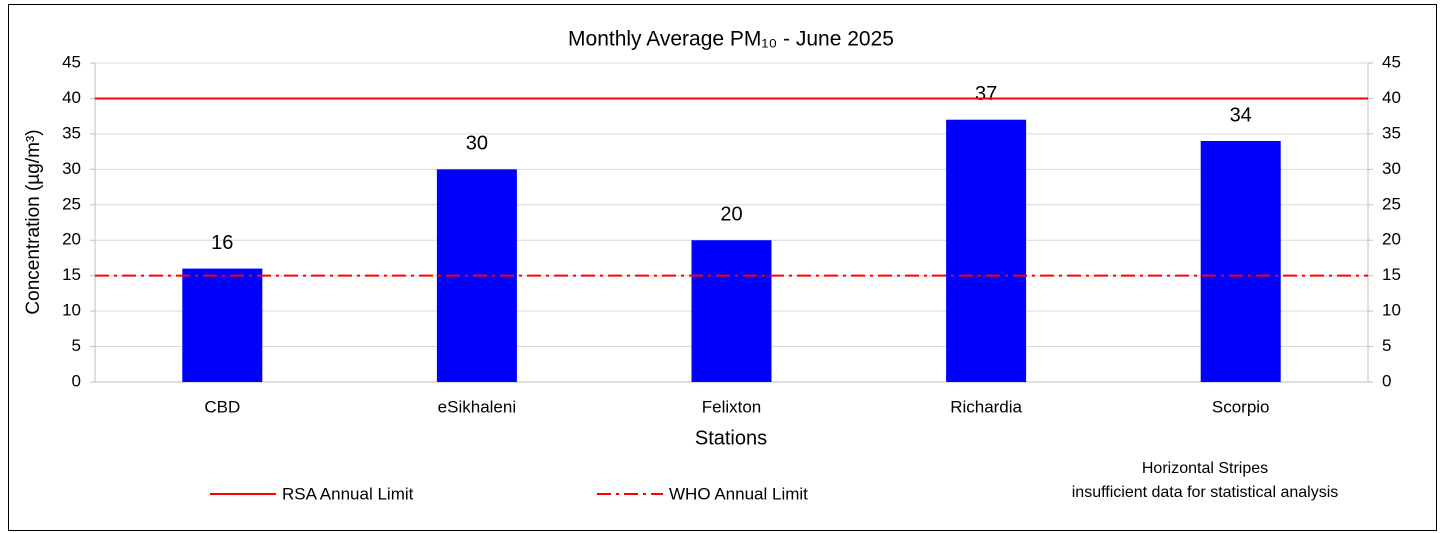 Image resolution: width=1441 pixels, height=533 pixels. What do you see at coordinates (986, 94) in the screenshot?
I see `data-label: 37` at bounding box center [986, 94].